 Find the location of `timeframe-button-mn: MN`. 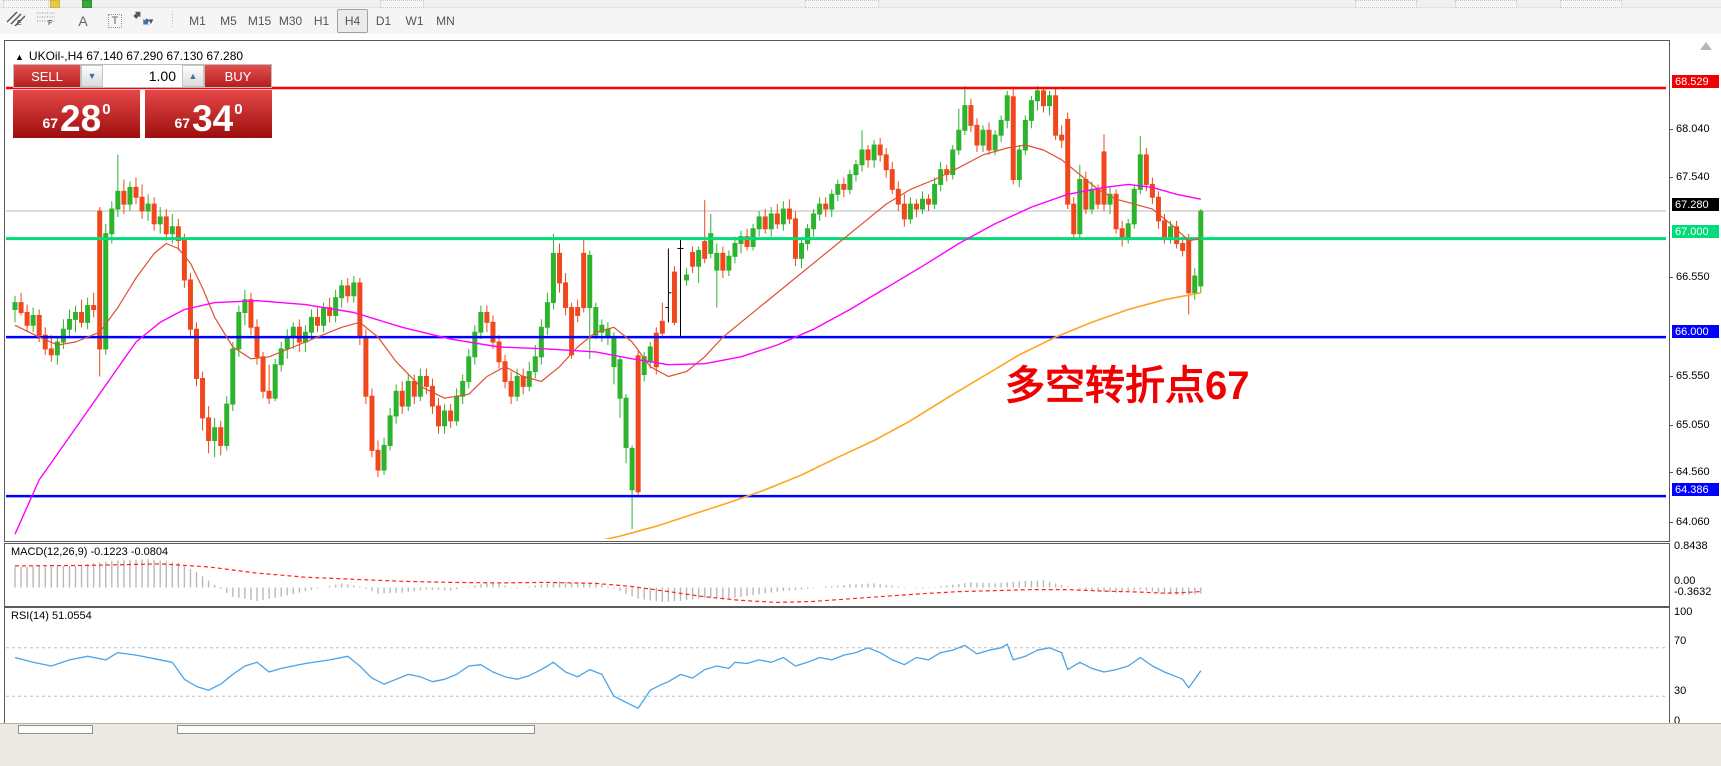

timeframe-button-mn: MN is located at coordinates (445, 21).